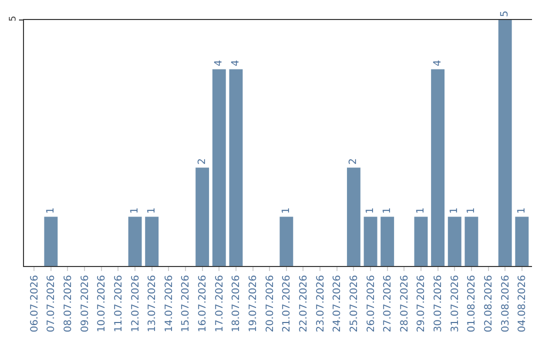 This screenshot has width=540, height=340. I want to click on x-tick-label: 17.07.2026, so click(220, 303).